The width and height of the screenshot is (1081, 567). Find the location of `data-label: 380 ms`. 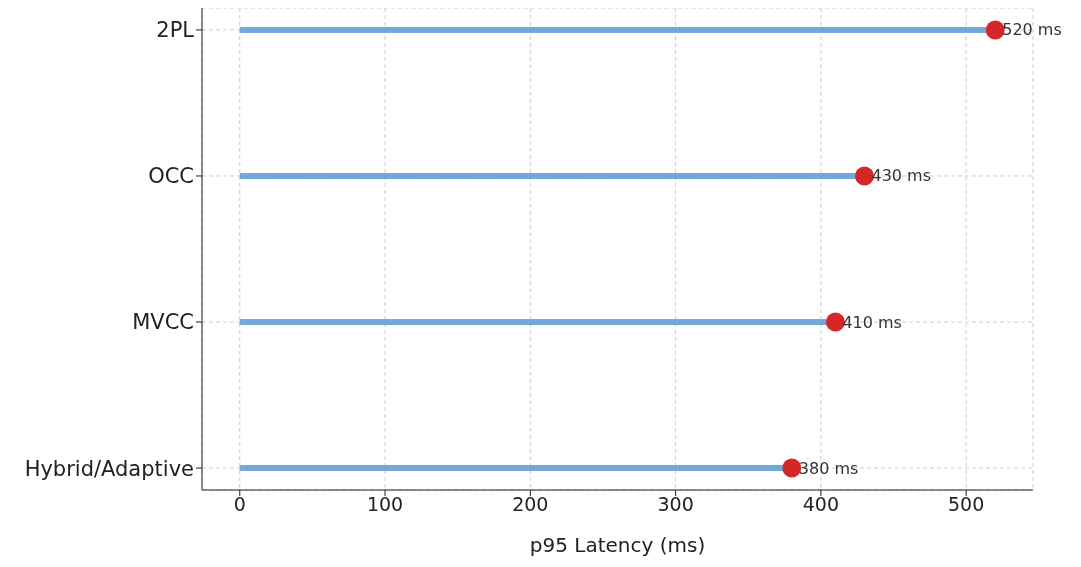

data-label: 380 ms is located at coordinates (828, 468).